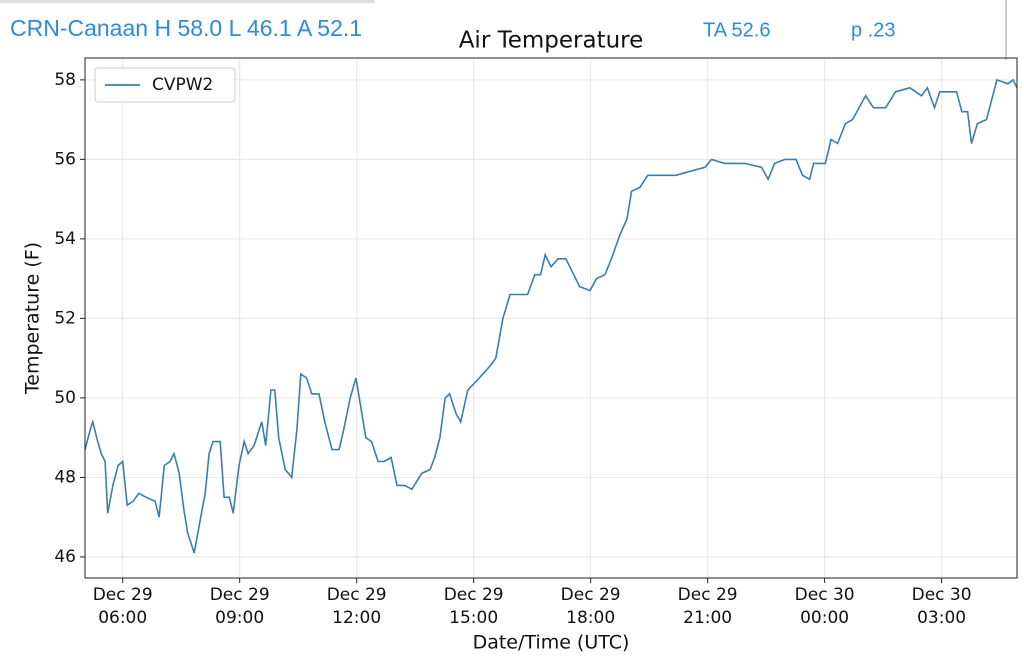 The image size is (1024, 670). Describe the element at coordinates (239, 618) in the screenshot. I see `x-tick-label: 09:00` at that location.